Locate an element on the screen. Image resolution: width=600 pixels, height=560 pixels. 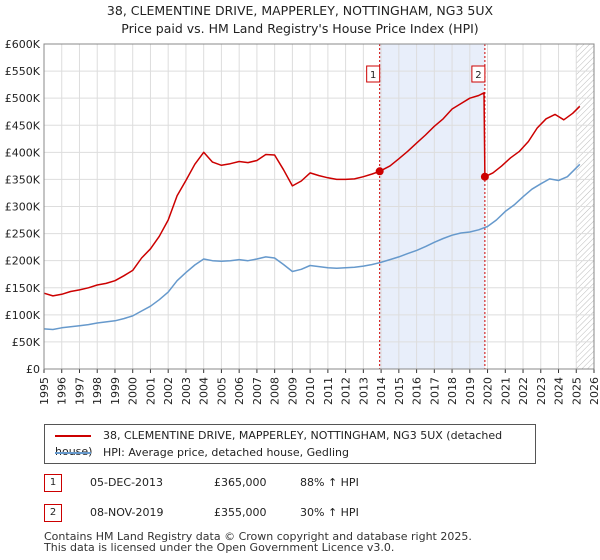
y-tick-label: £600K is located at coordinates (23, 44).